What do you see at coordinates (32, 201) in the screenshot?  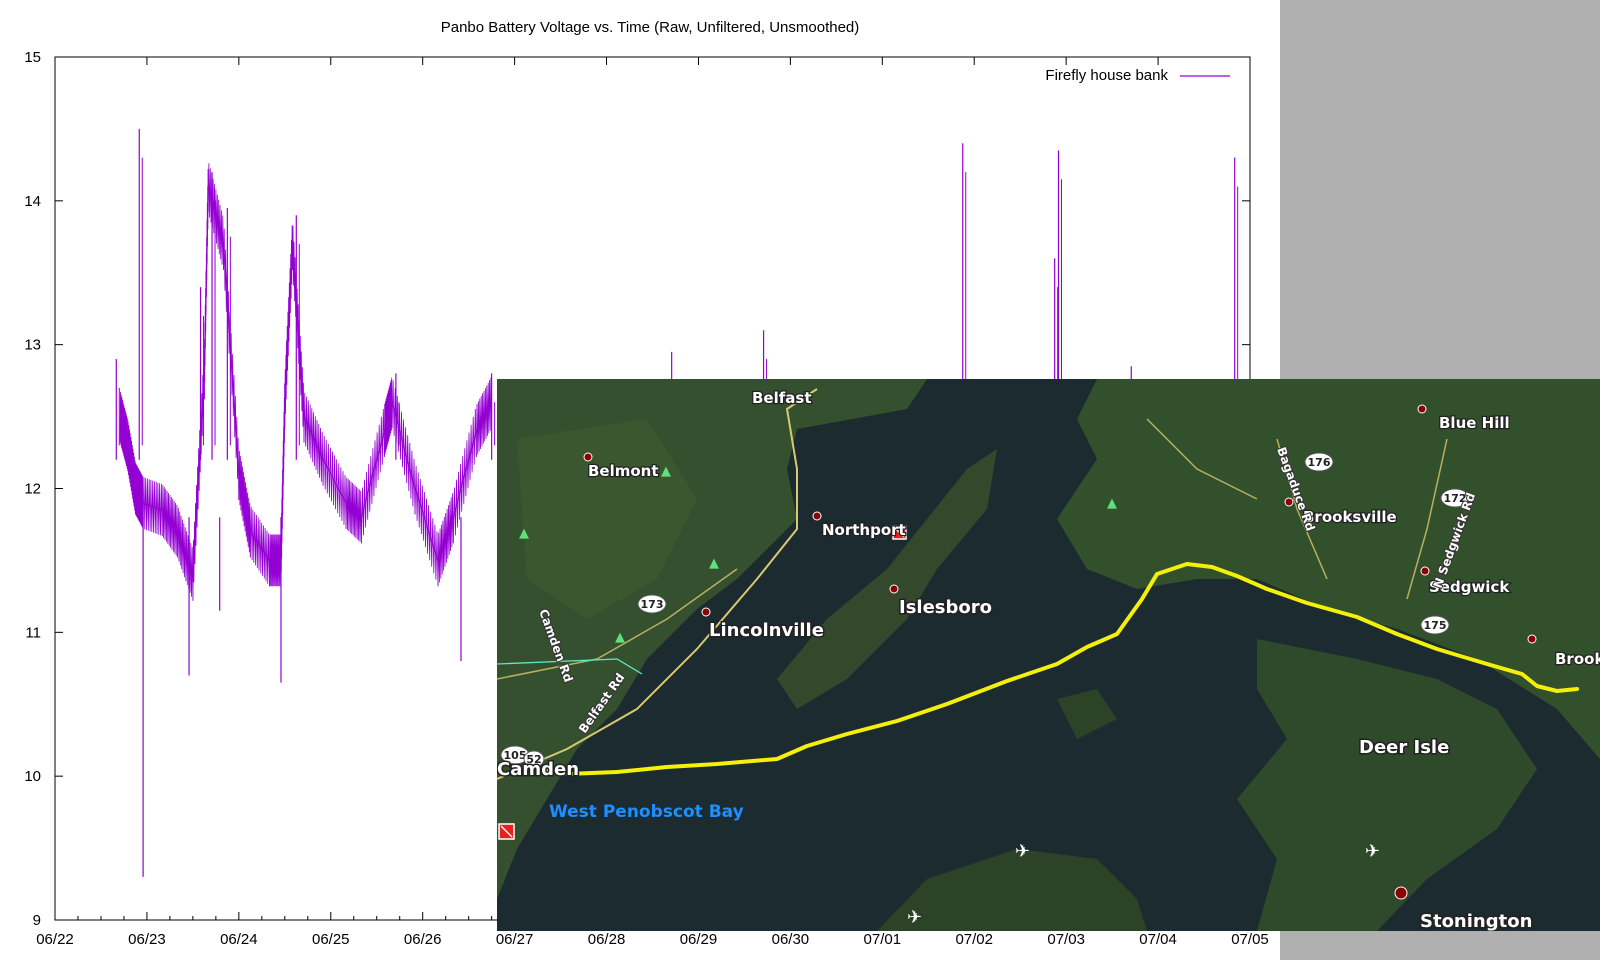 I see `y-tick-label: 14` at bounding box center [32, 201].